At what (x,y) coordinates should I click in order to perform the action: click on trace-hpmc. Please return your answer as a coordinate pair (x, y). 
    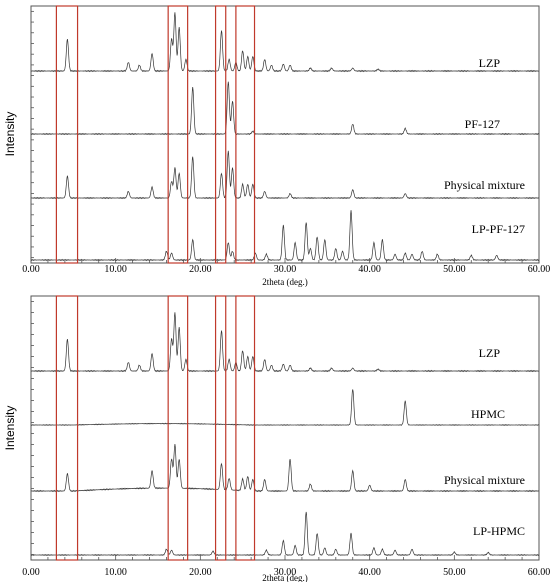
    Looking at the image, I should click on (285, 407).